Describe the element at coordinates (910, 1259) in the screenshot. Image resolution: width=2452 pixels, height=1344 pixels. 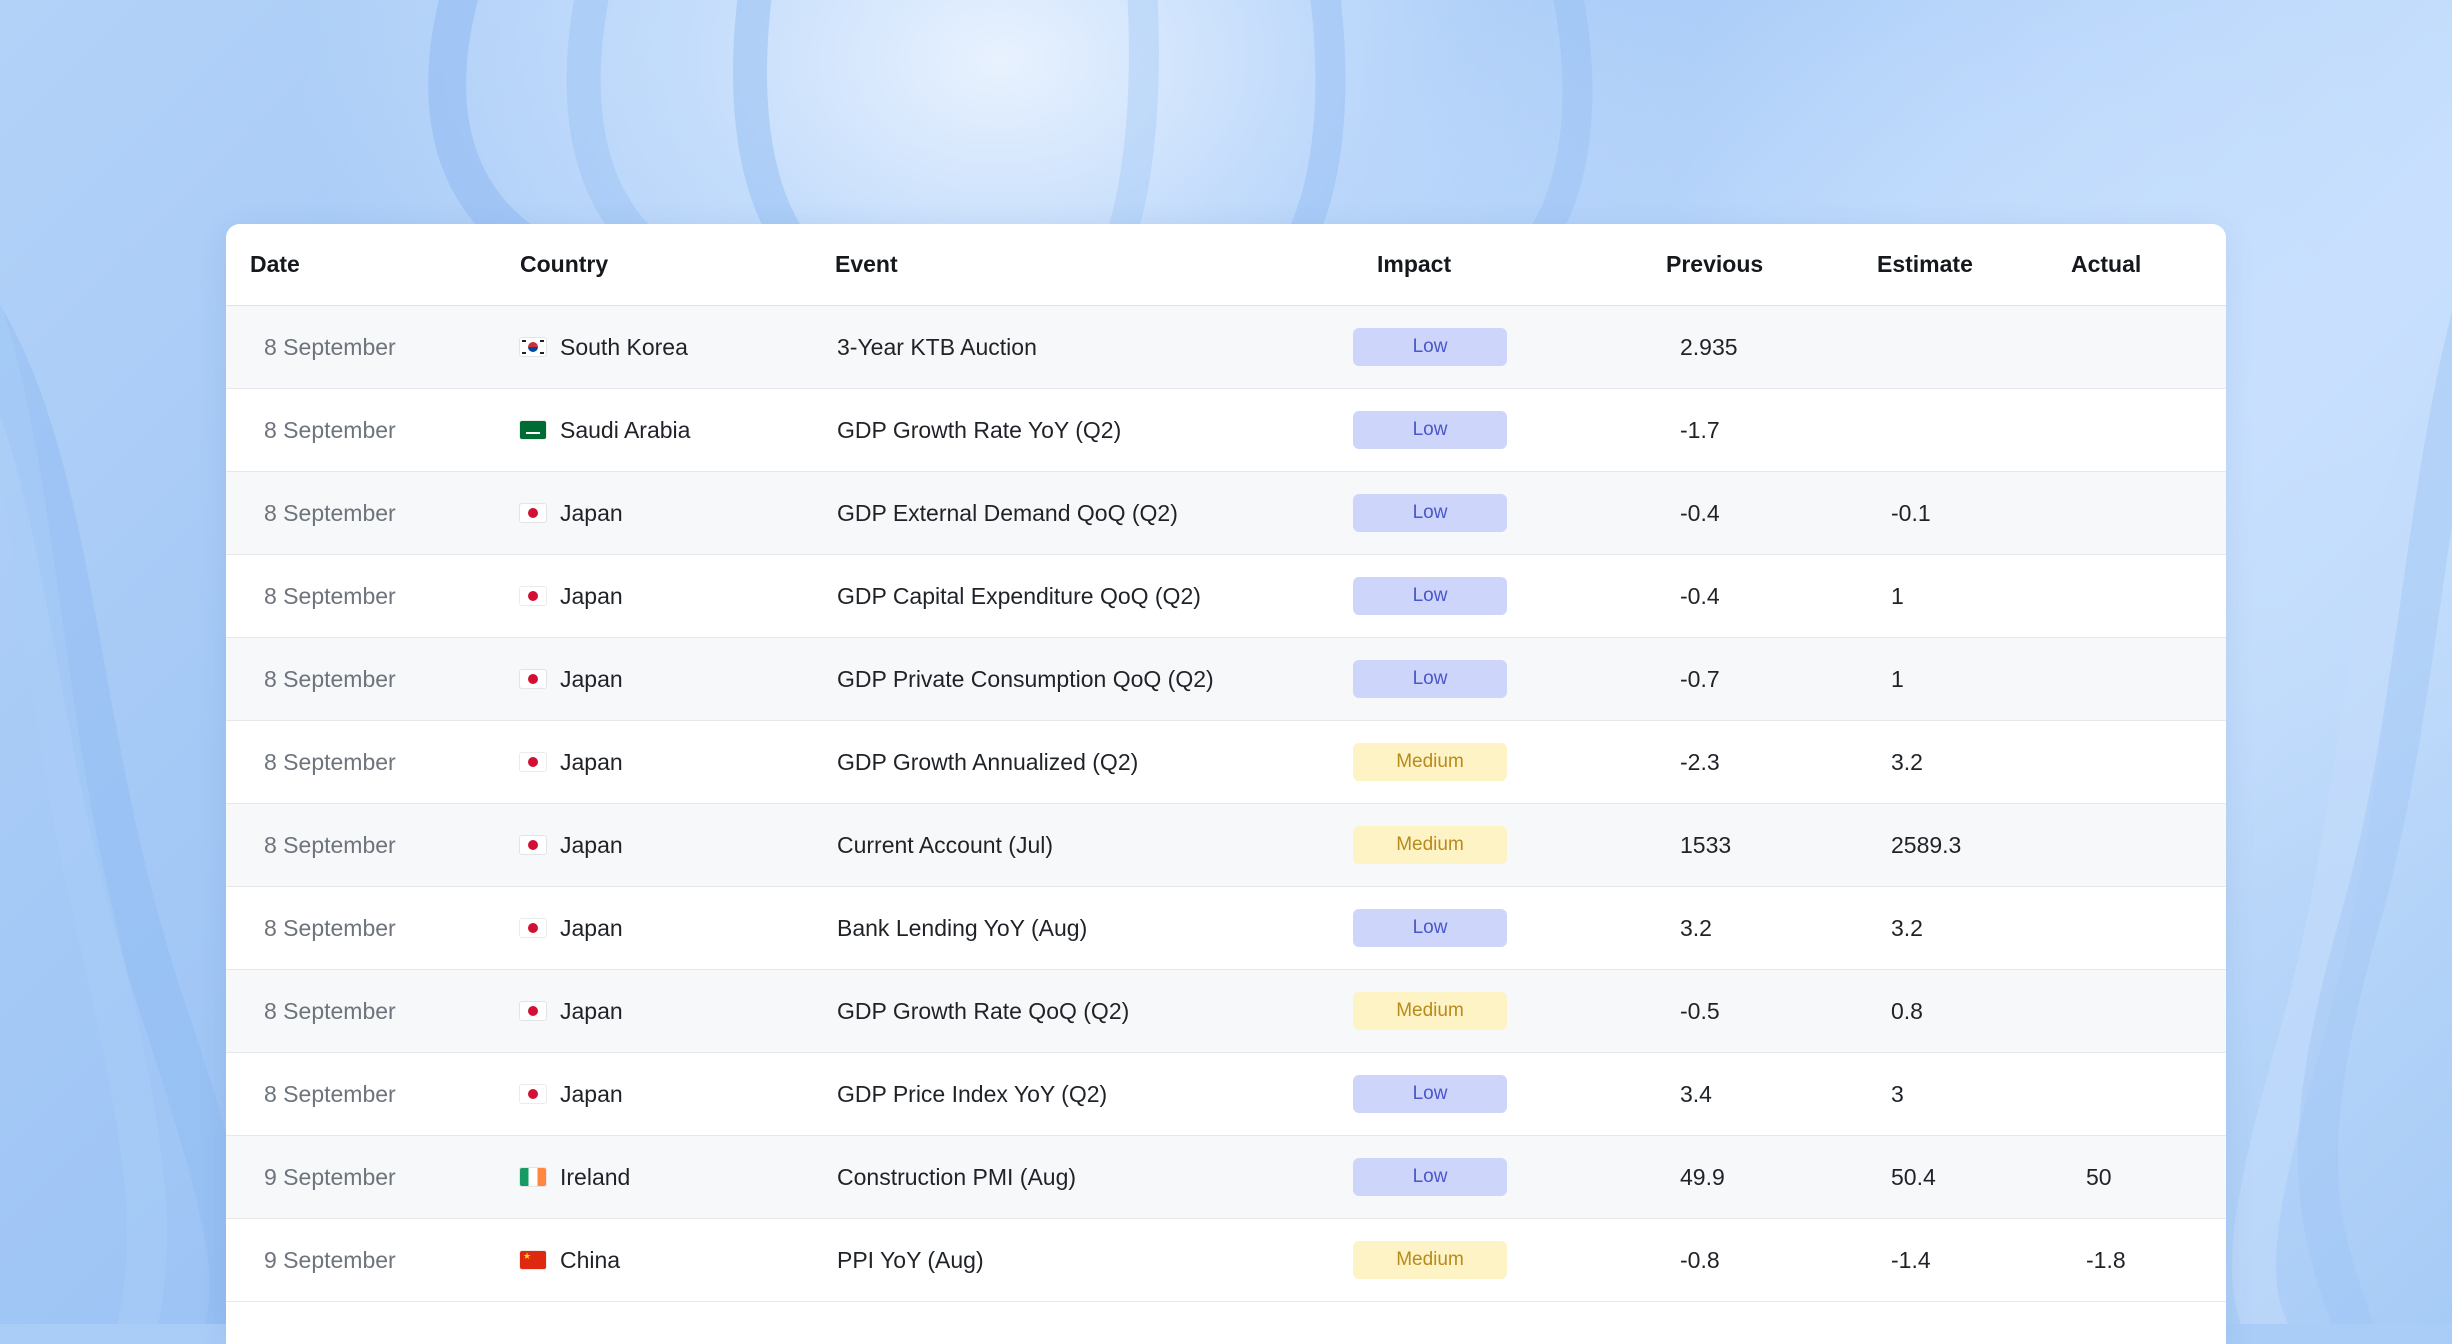
I see `row-event: PPI YoY (Aug)` at that location.